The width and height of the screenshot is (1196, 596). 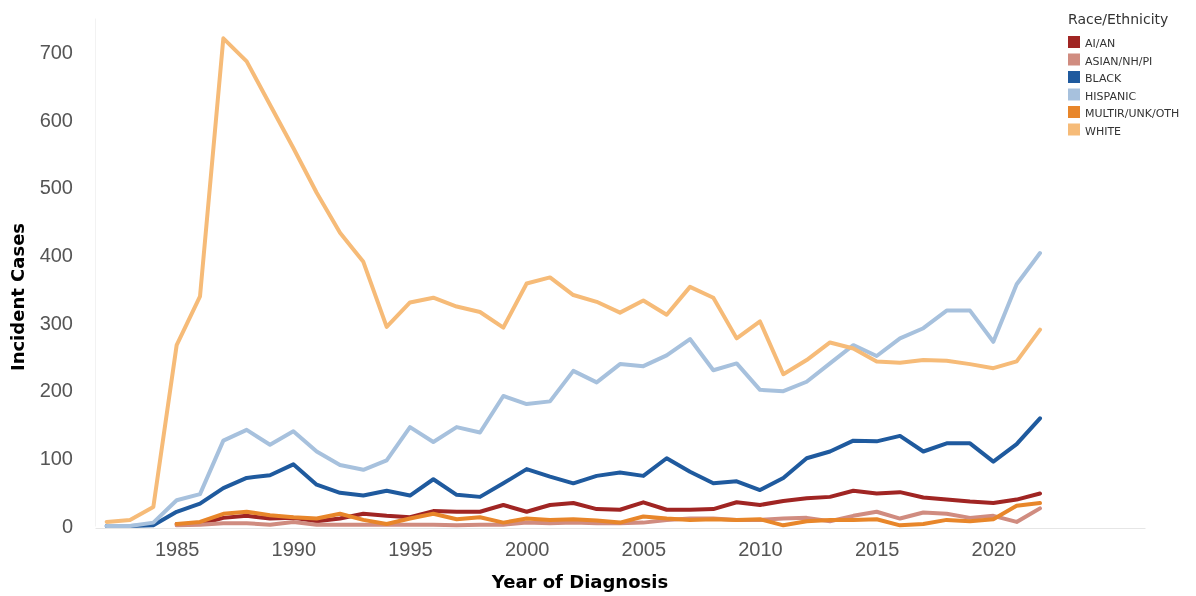 I want to click on x-tick-label: 2010, so click(x=760, y=549).